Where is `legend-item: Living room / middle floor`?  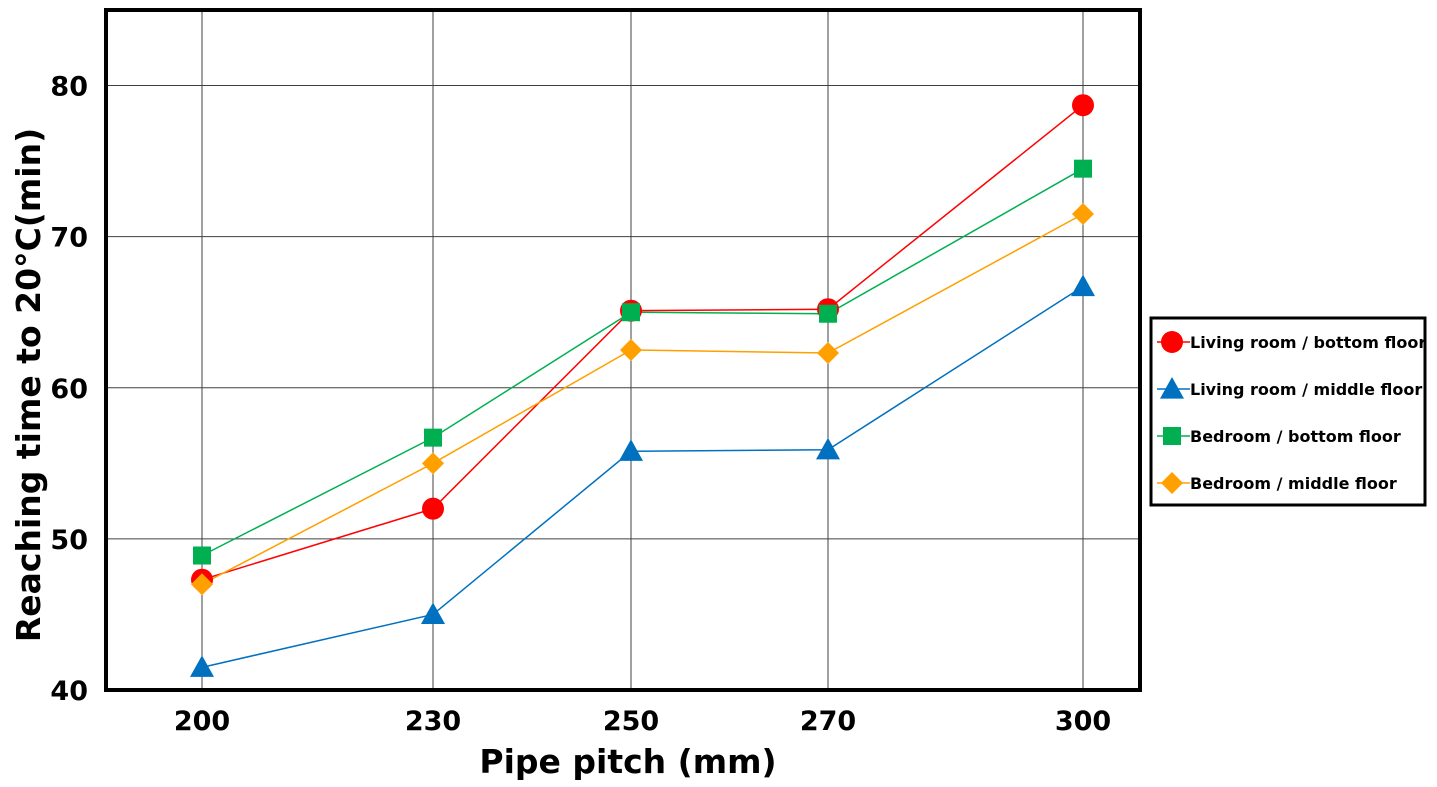 legend-item: Living room / middle floor is located at coordinates (1289, 388).